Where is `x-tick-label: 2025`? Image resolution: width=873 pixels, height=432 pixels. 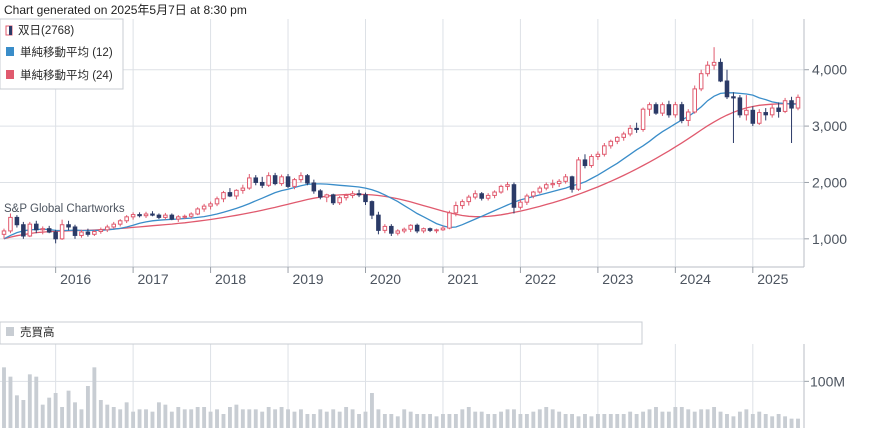
x-tick-label: 2025 is located at coordinates (772, 279).